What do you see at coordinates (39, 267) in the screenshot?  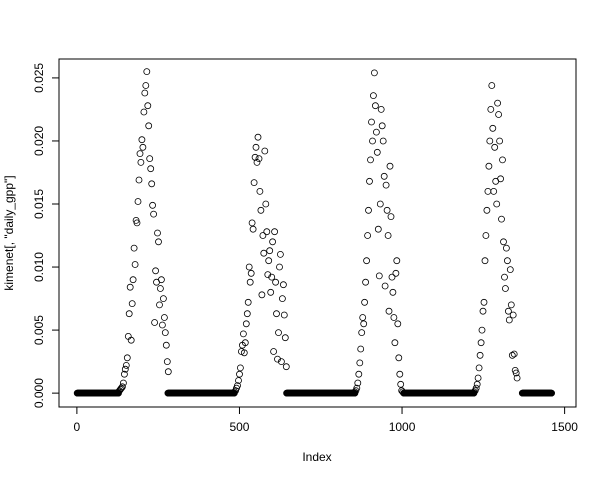 I see `y-tick-label: 0.010` at bounding box center [39, 267].